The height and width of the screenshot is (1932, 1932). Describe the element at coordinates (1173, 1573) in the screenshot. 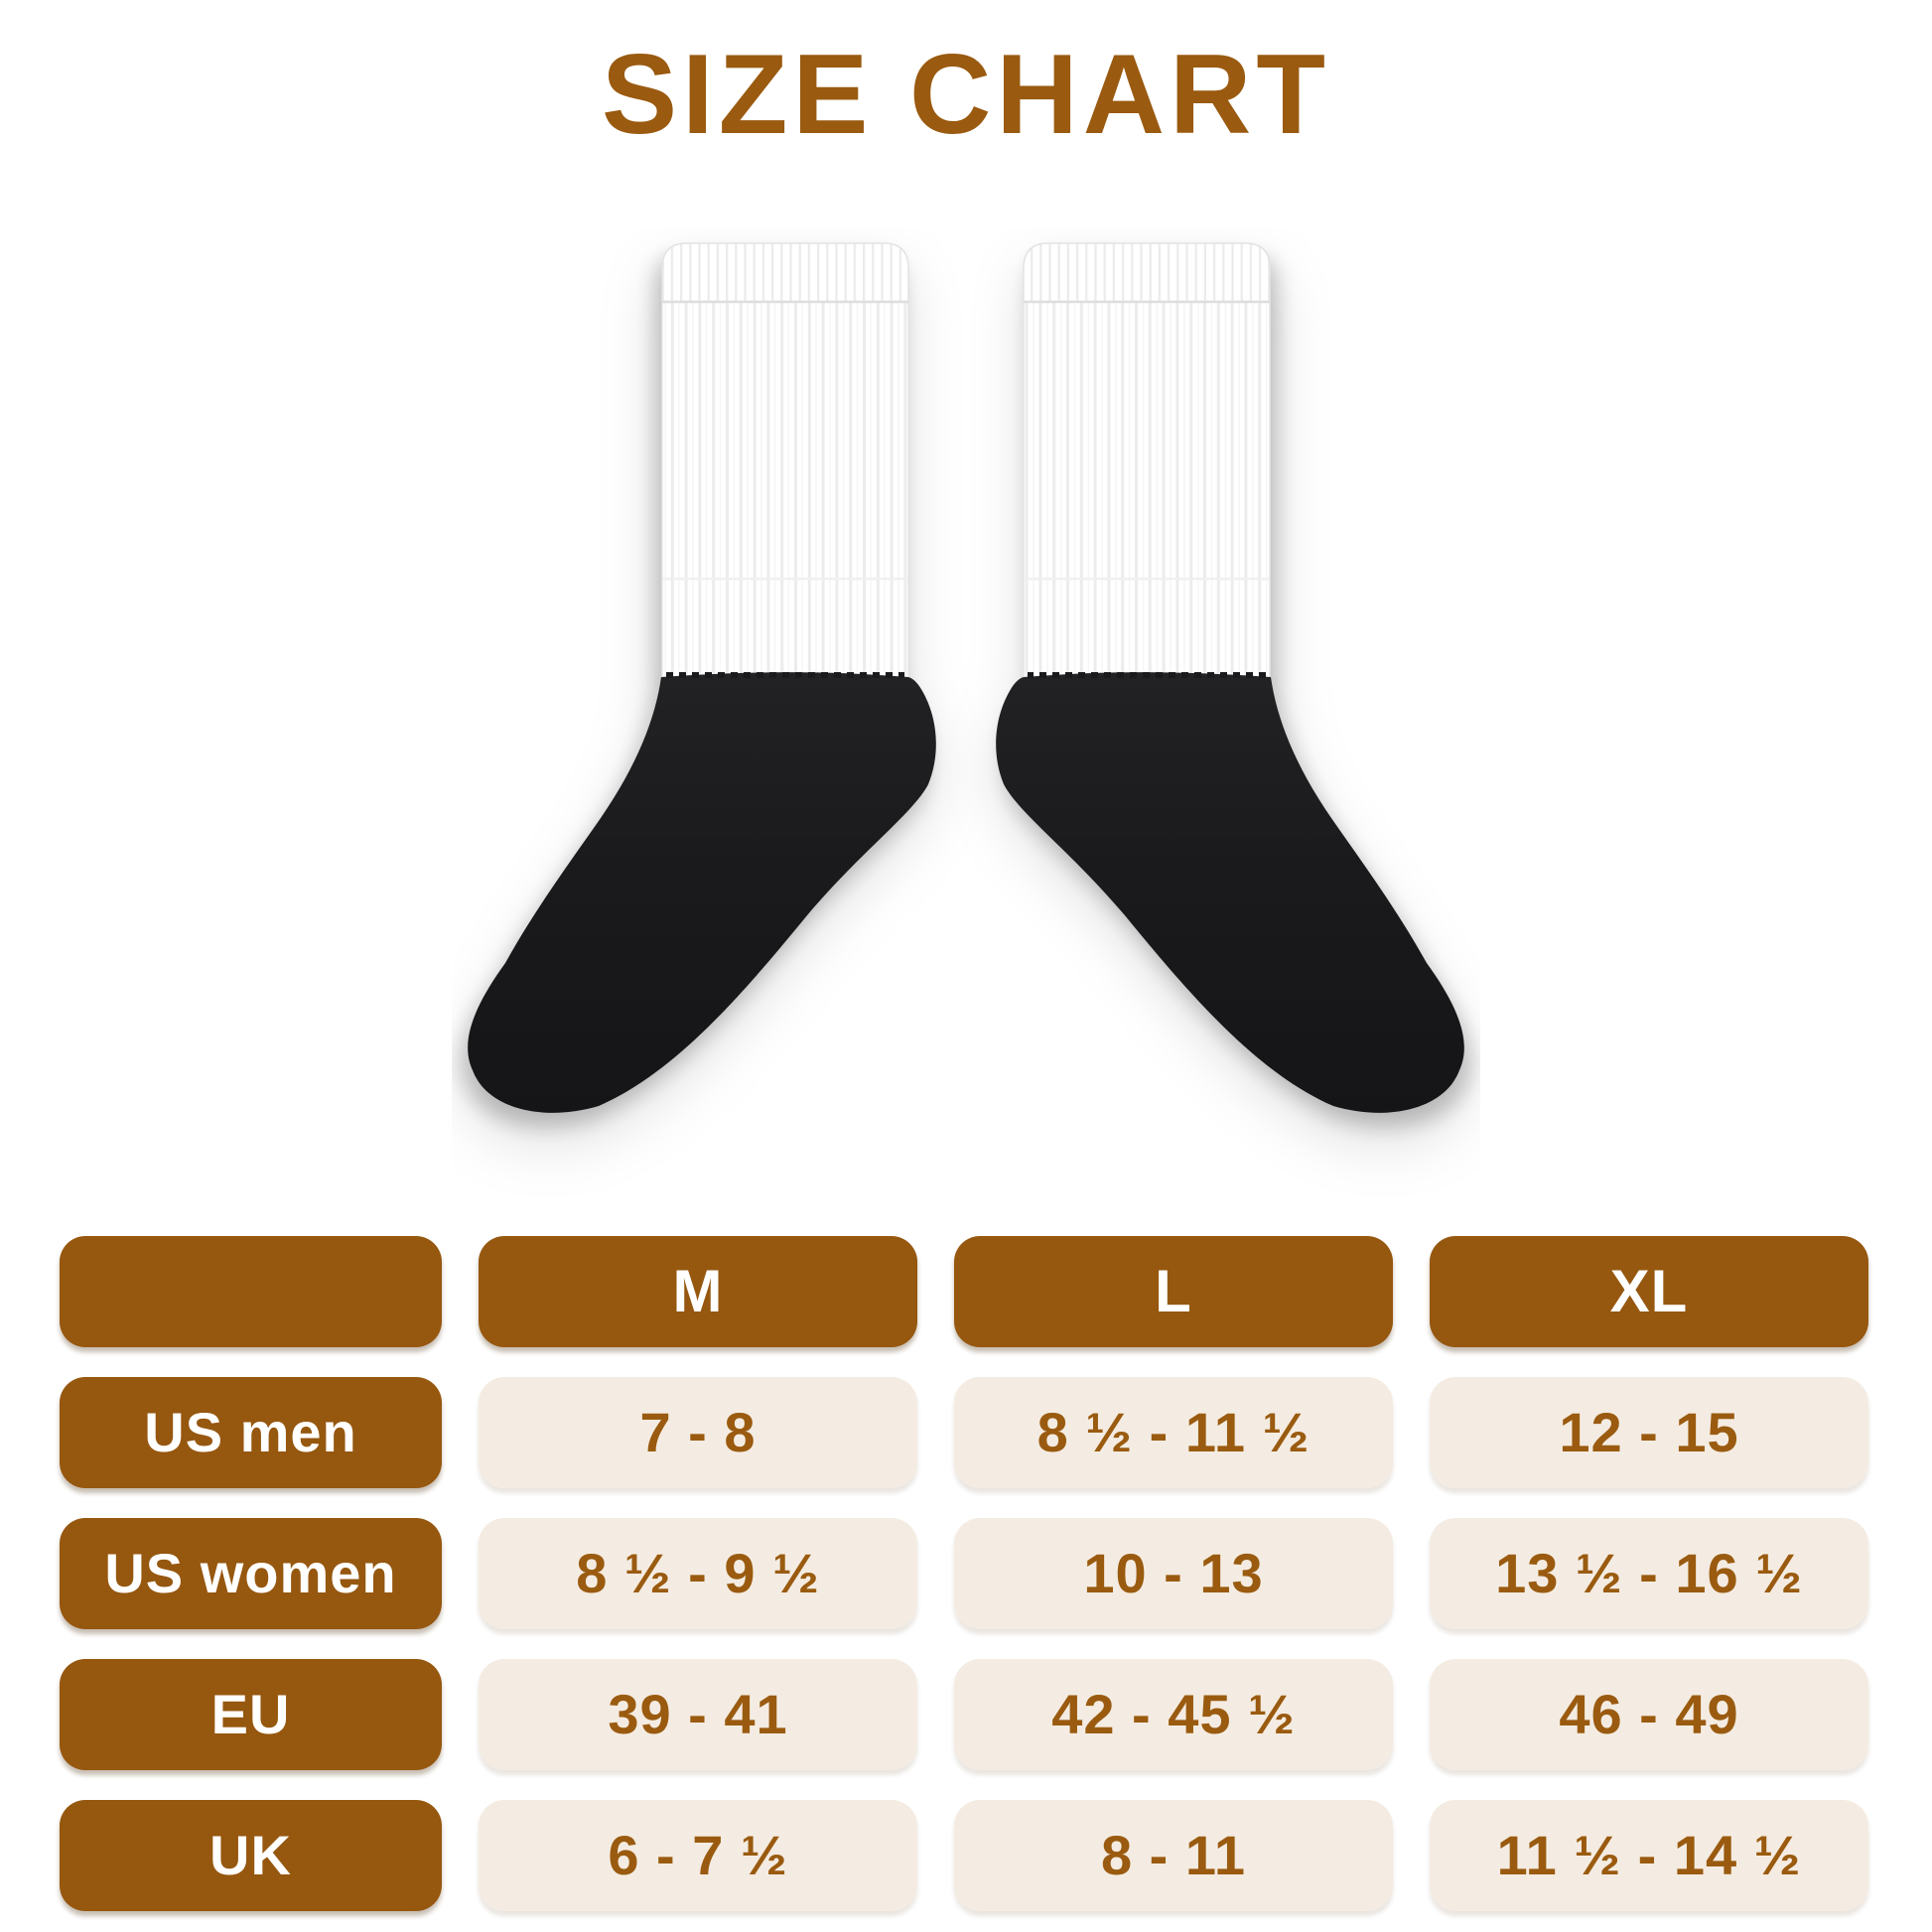

I see `cell-us-women-l: 10 - 13` at that location.